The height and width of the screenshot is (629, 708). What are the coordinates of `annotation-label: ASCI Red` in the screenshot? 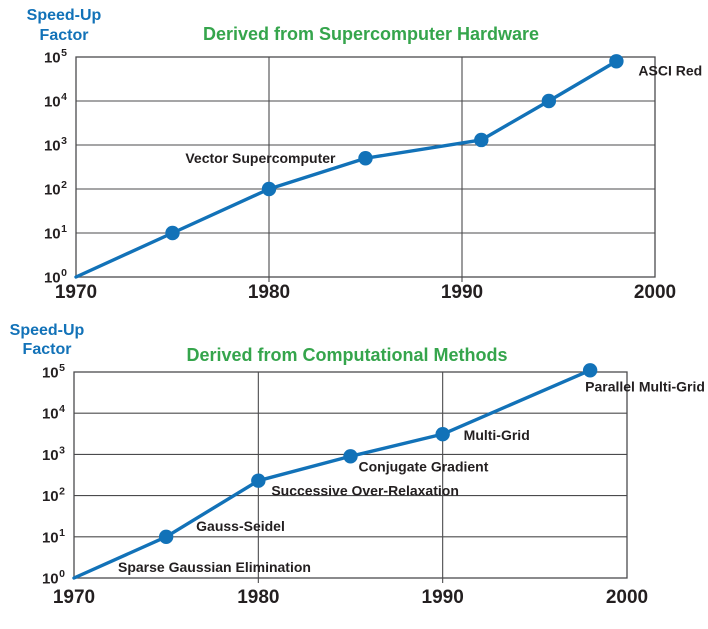 It's located at (670, 70).